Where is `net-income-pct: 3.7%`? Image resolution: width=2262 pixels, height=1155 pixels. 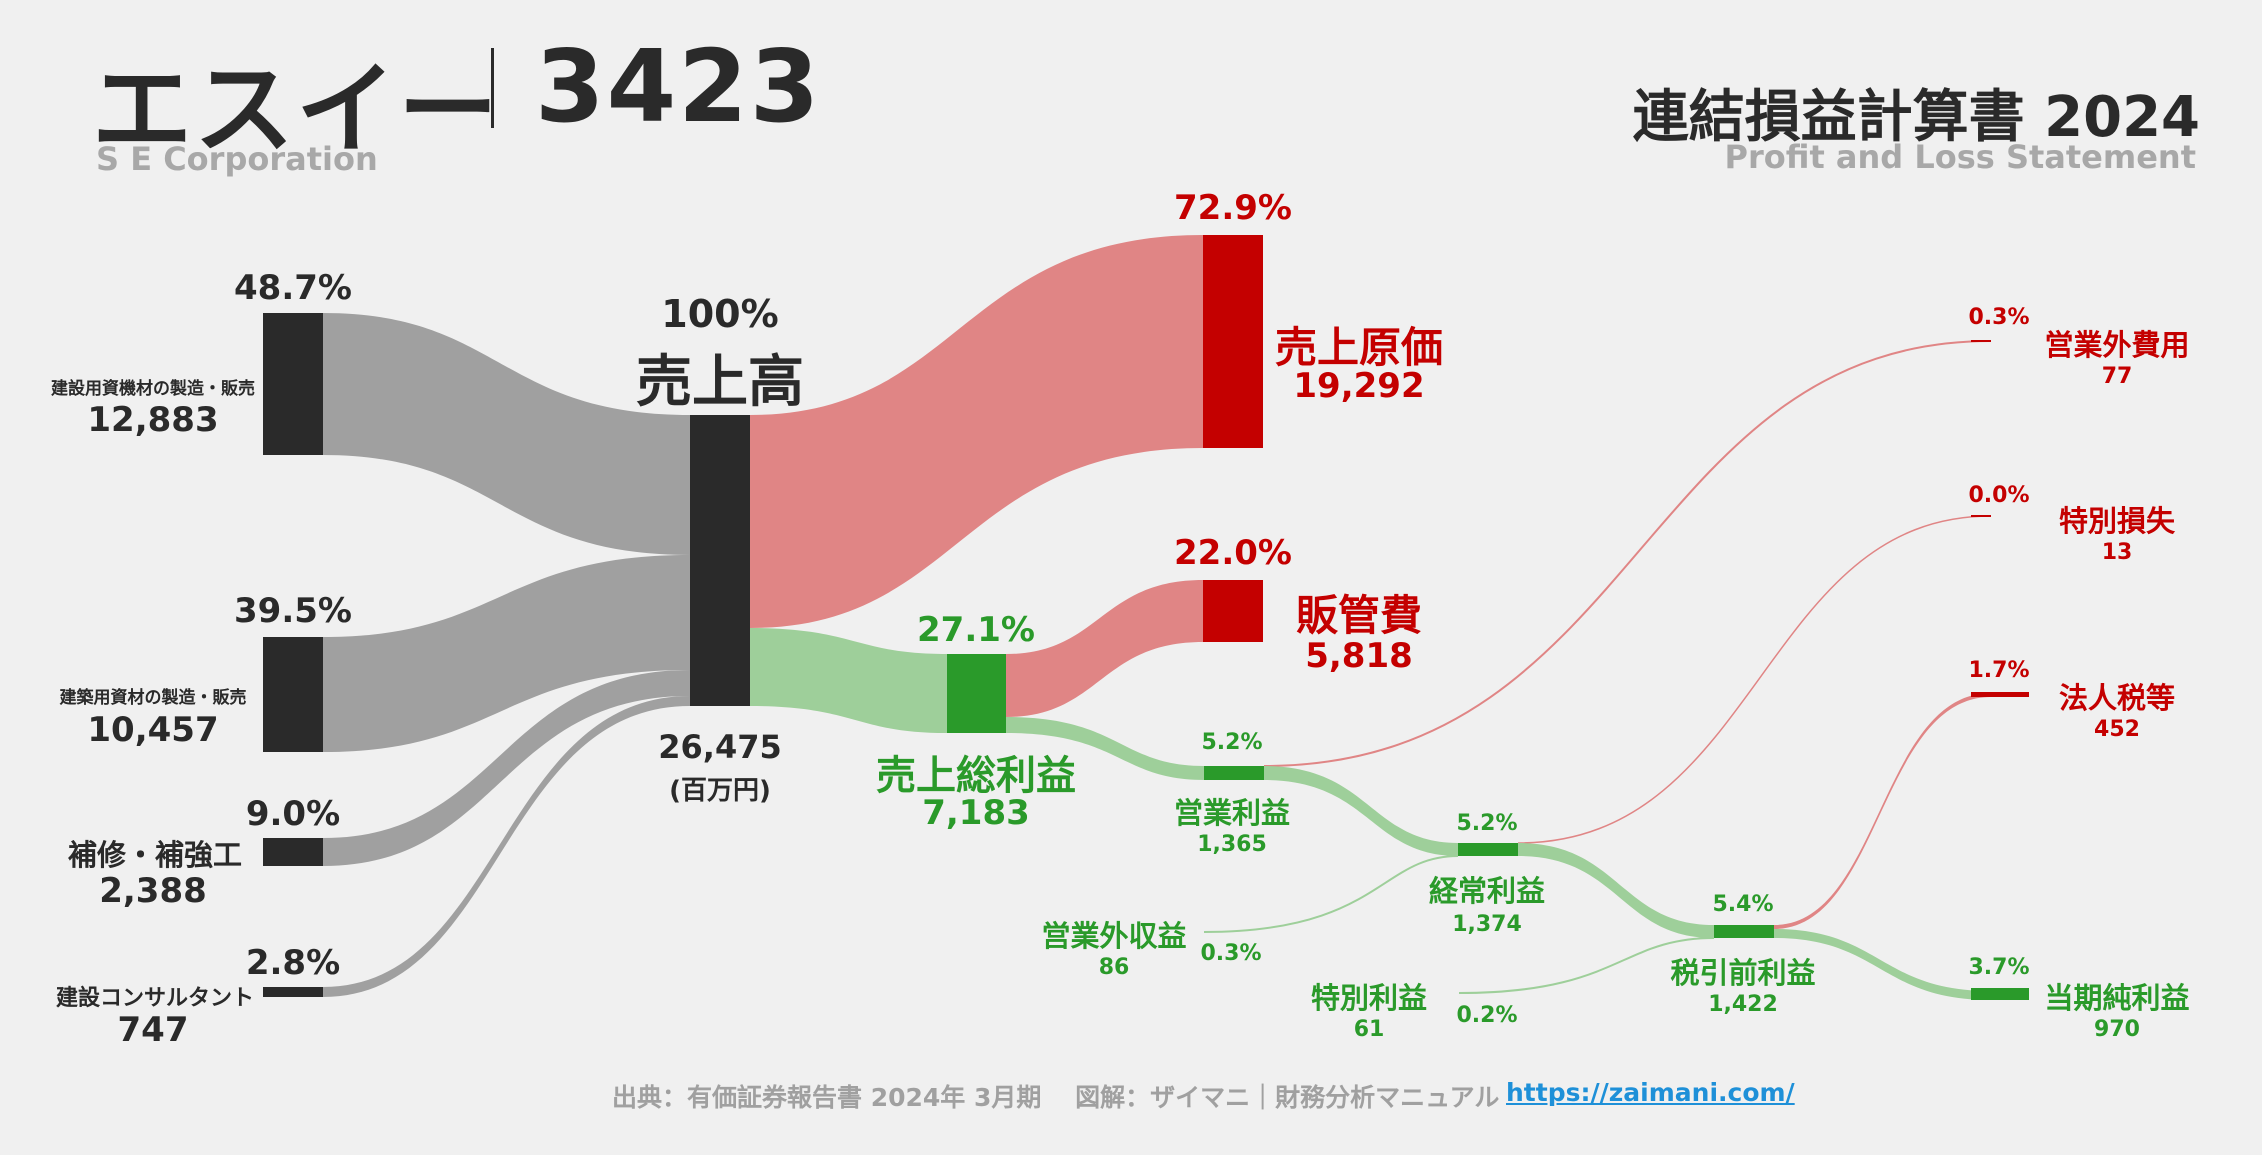
net-income-pct: 3.7% is located at coordinates (1999, 967).